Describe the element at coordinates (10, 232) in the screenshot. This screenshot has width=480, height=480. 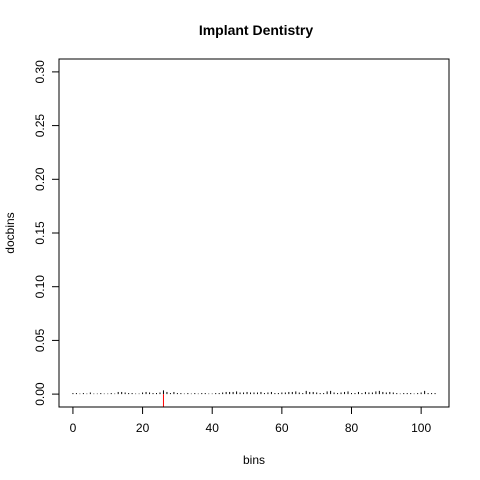
I see `y-axis-label: docbins` at that location.